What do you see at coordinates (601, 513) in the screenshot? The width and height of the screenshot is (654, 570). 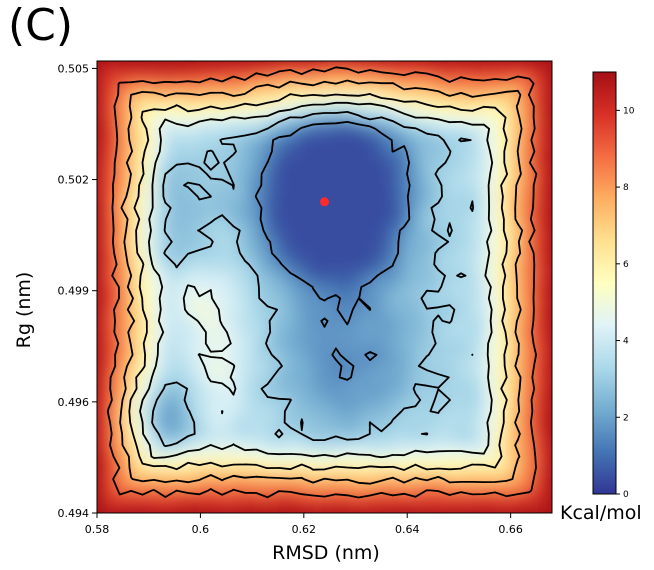 I see `colorbar-label: Kcal/mol` at bounding box center [601, 513].